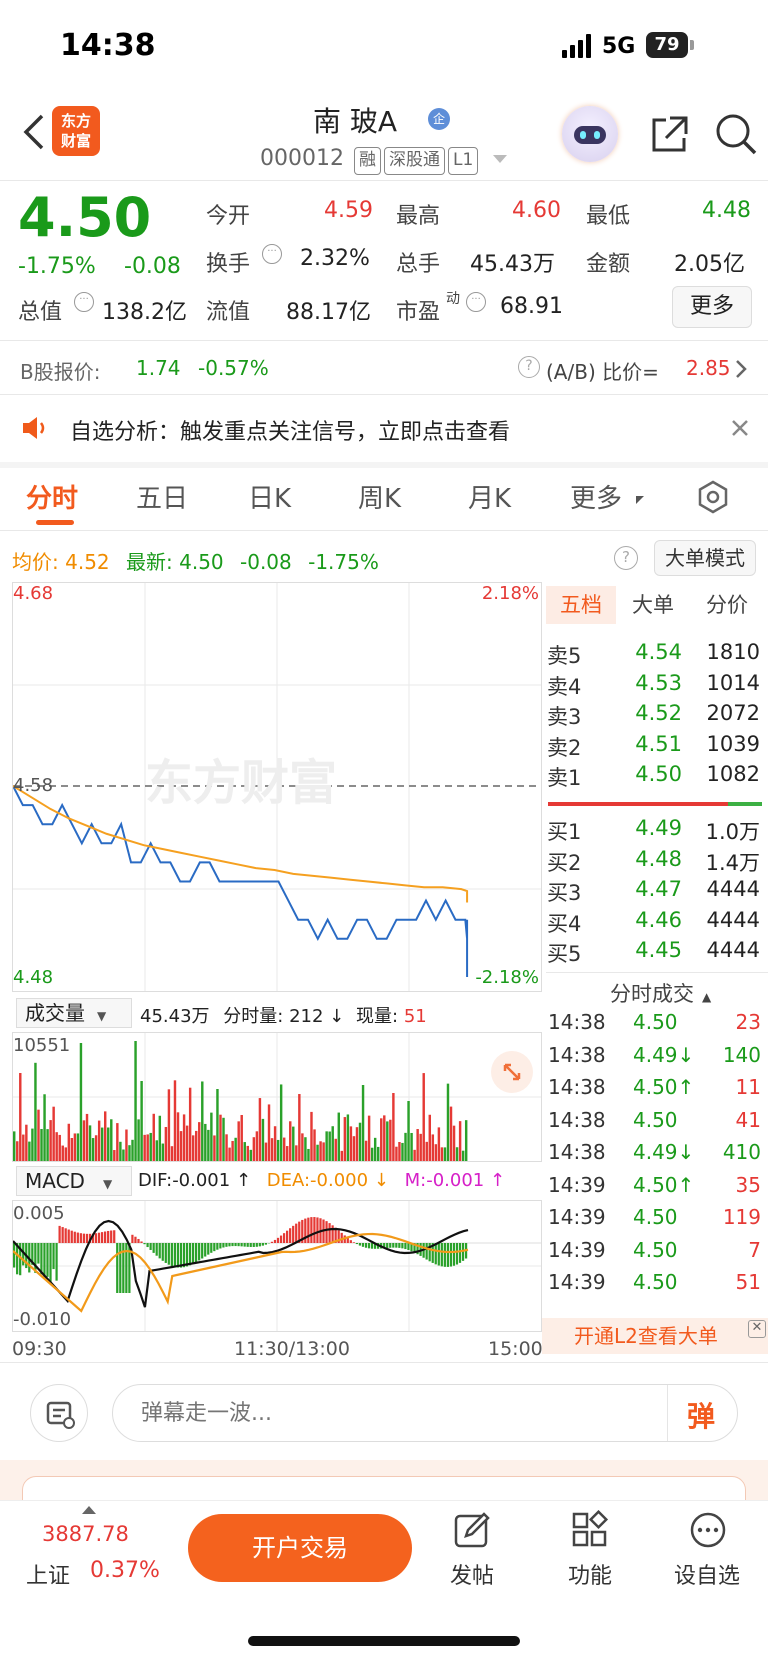  Describe the element at coordinates (654, 862) in the screenshot. I see `buy-row: 买2 4.48 1.4万` at that location.